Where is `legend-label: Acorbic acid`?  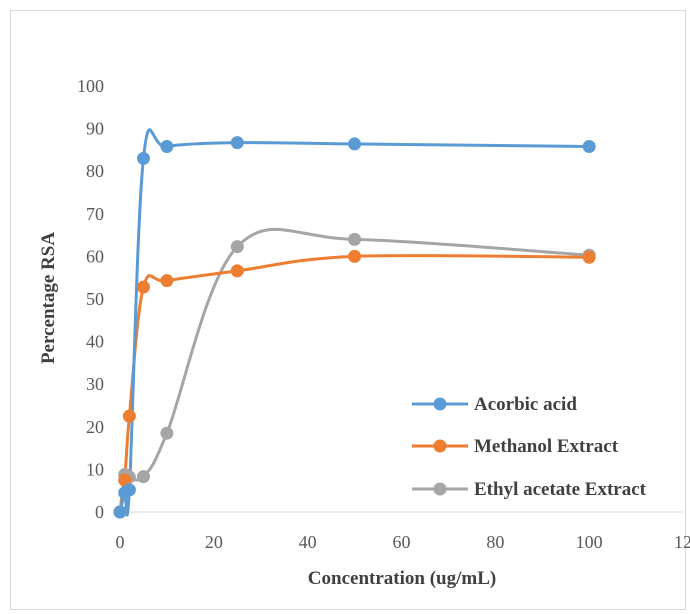 legend-label: Acorbic acid is located at coordinates (525, 404).